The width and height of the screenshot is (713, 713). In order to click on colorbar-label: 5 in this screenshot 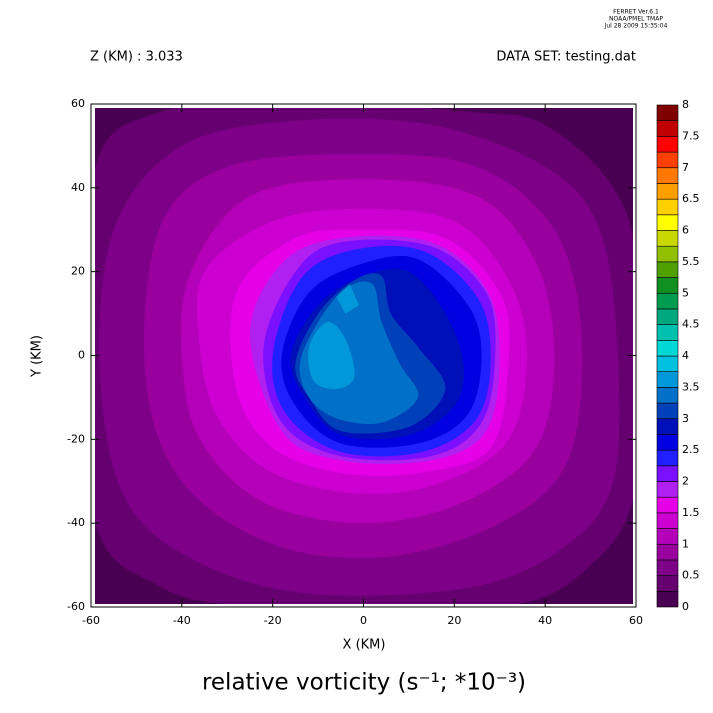, I will do `click(685, 292)`.